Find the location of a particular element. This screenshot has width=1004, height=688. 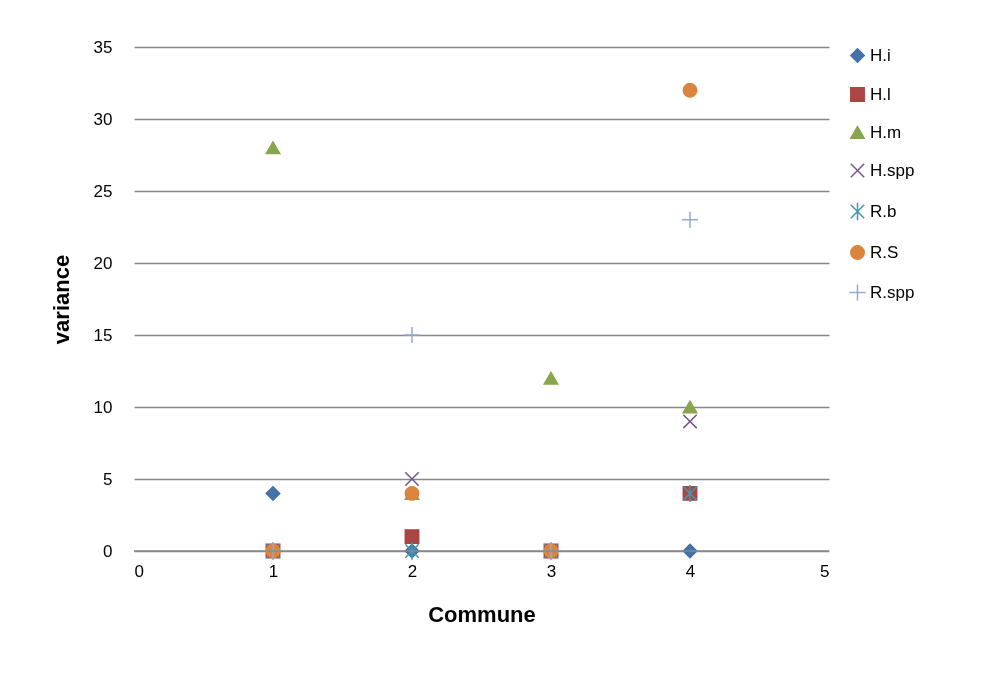

x-tick-label: 1 is located at coordinates (273, 571).